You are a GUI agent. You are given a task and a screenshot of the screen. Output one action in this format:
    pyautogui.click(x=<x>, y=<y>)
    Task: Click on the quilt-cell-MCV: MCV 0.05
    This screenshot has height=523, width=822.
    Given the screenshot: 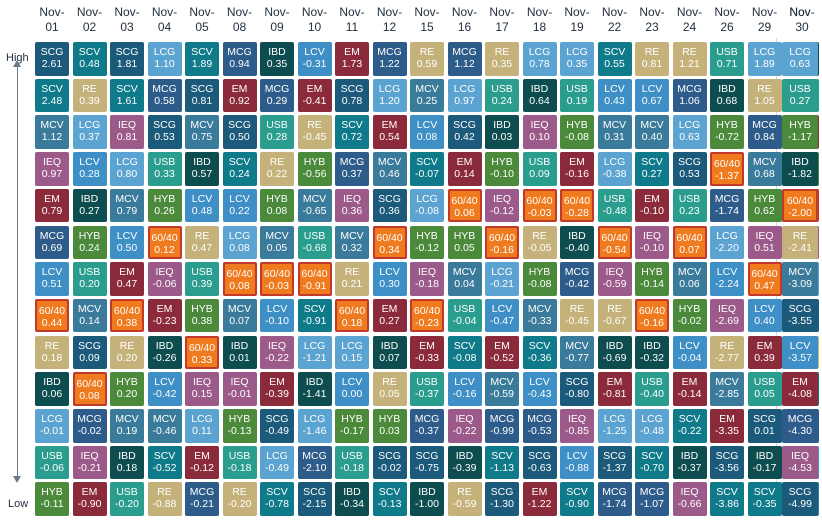 What is the action you would take?
    pyautogui.click(x=277, y=242)
    